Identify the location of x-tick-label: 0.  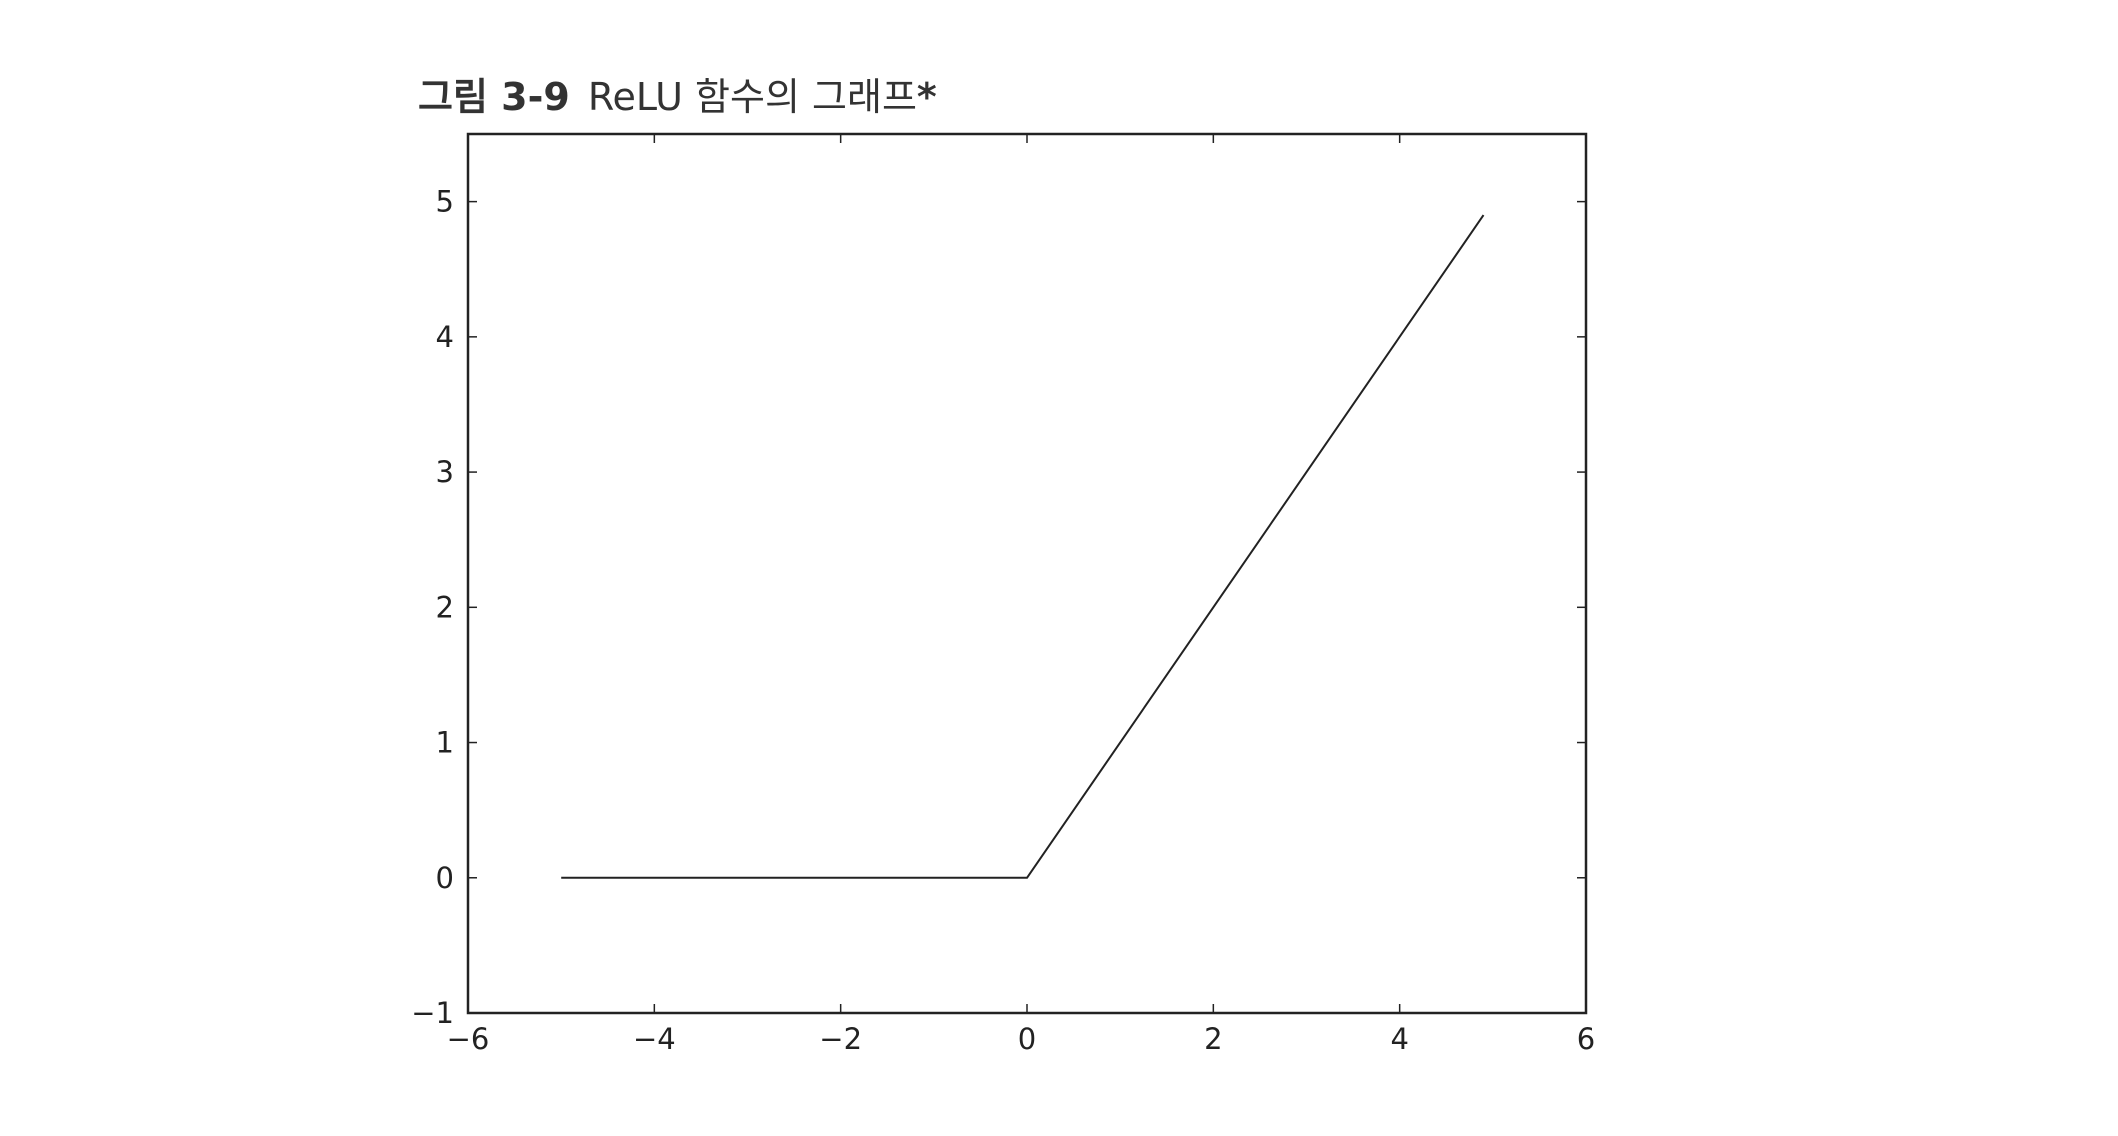
(1027, 1039).